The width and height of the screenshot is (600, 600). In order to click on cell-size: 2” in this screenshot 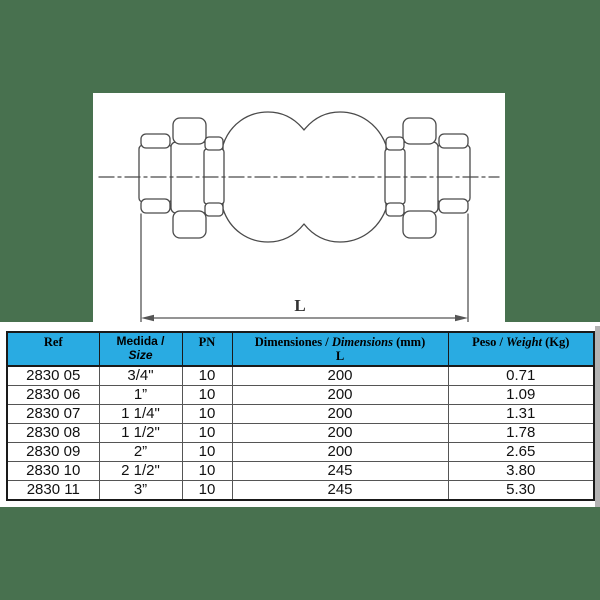, I will do `click(140, 451)`.